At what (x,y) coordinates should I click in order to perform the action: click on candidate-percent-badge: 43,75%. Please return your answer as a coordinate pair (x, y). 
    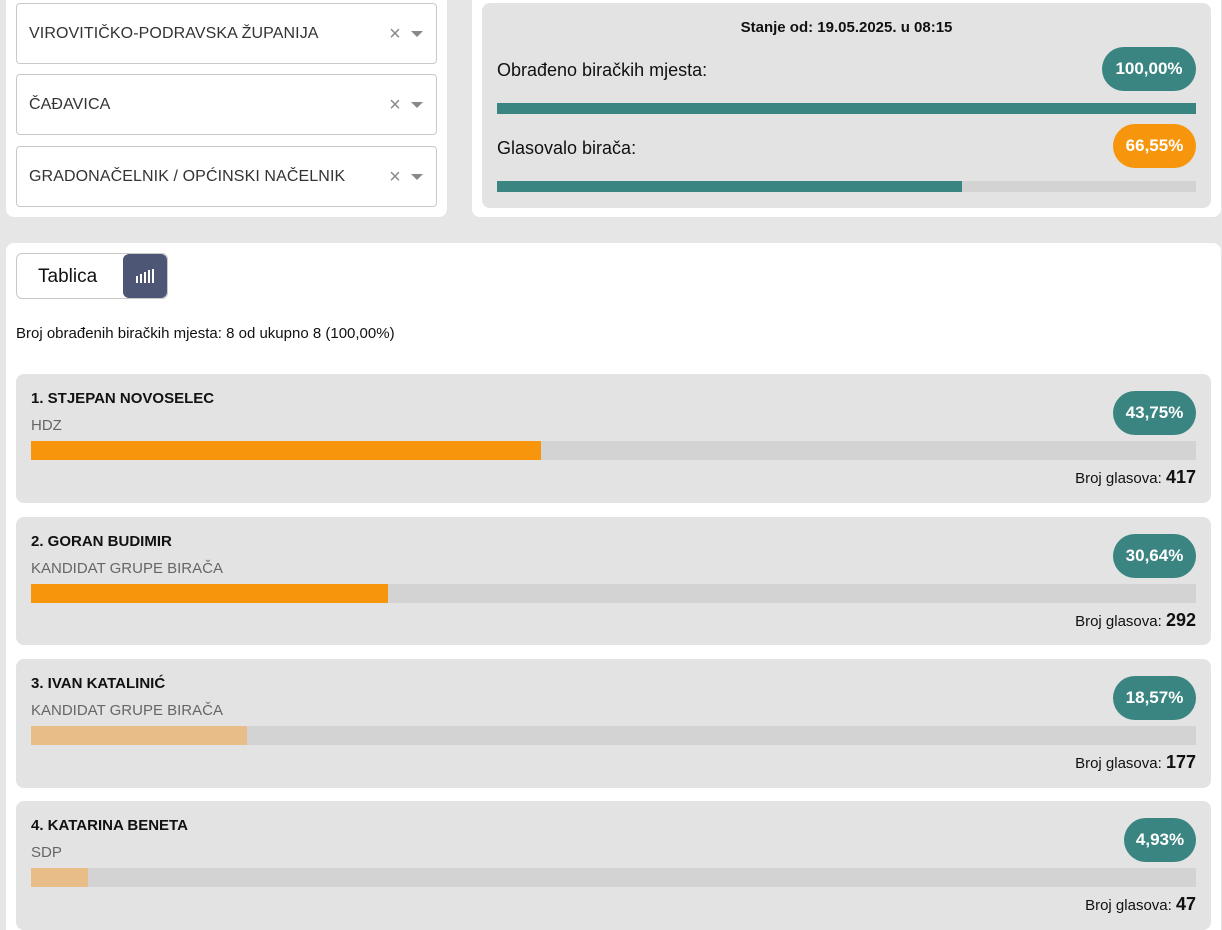
    Looking at the image, I should click on (1154, 413).